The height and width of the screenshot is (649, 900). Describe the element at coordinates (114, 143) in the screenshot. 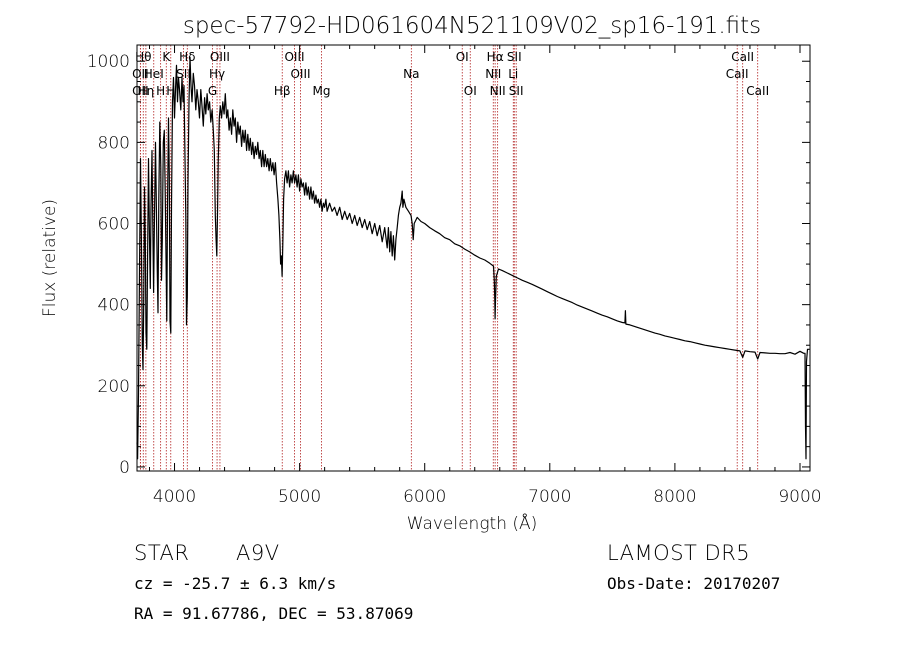

I see `y-tick-label: 800` at that location.